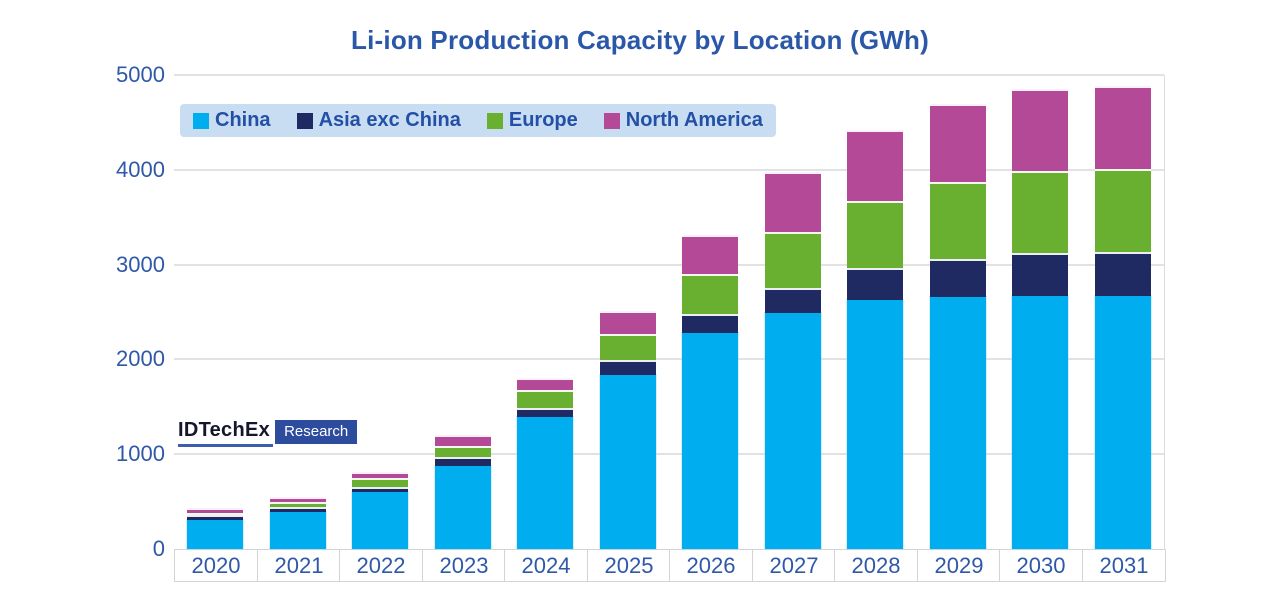 Image resolution: width=1280 pixels, height=610 pixels. Describe the element at coordinates (1124, 565) in the screenshot. I see `x-axis-label: 2031` at that location.